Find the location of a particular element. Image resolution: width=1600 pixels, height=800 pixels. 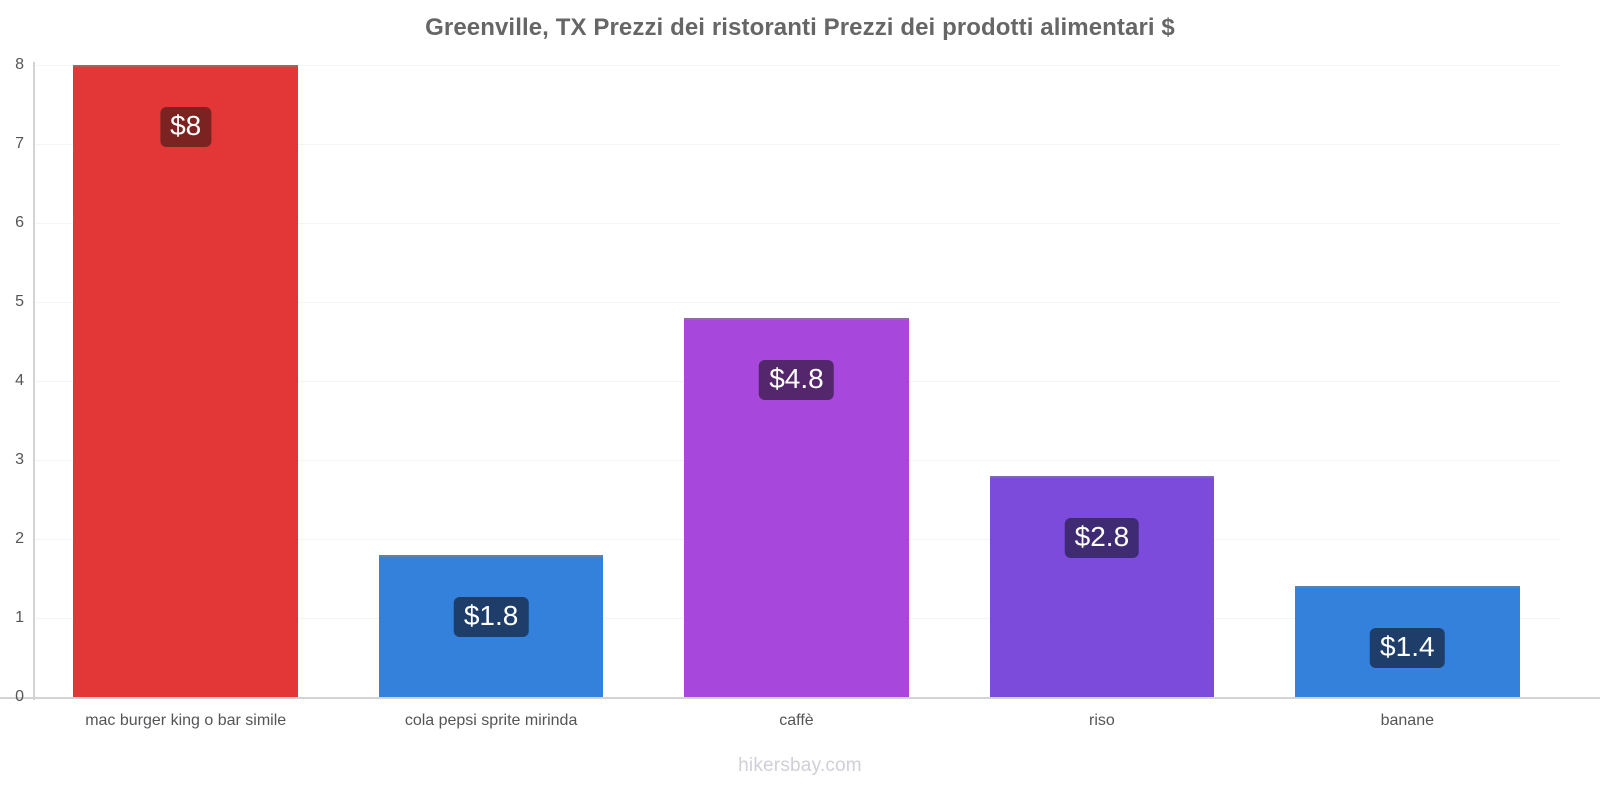

y-axis-line is located at coordinates (34, 381).